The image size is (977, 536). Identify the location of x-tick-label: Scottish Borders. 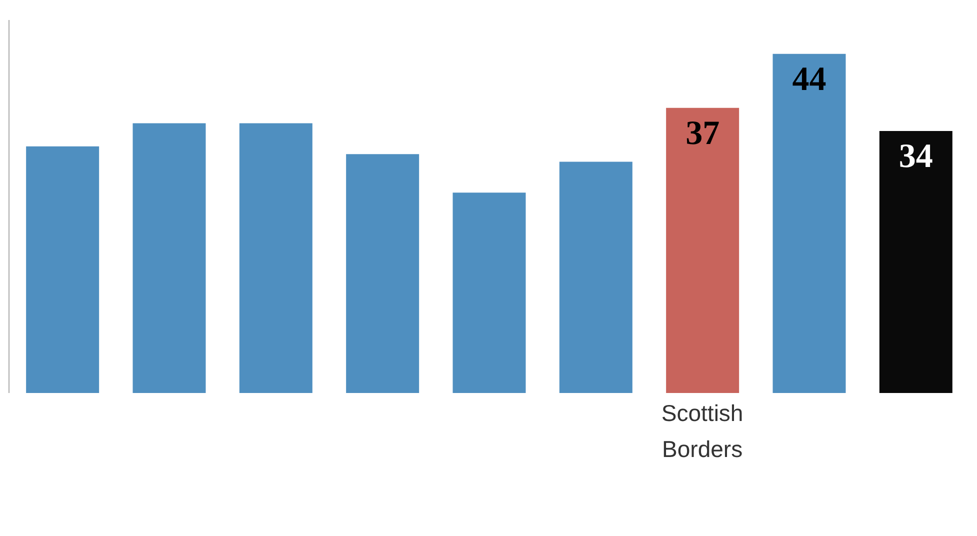
(702, 431).